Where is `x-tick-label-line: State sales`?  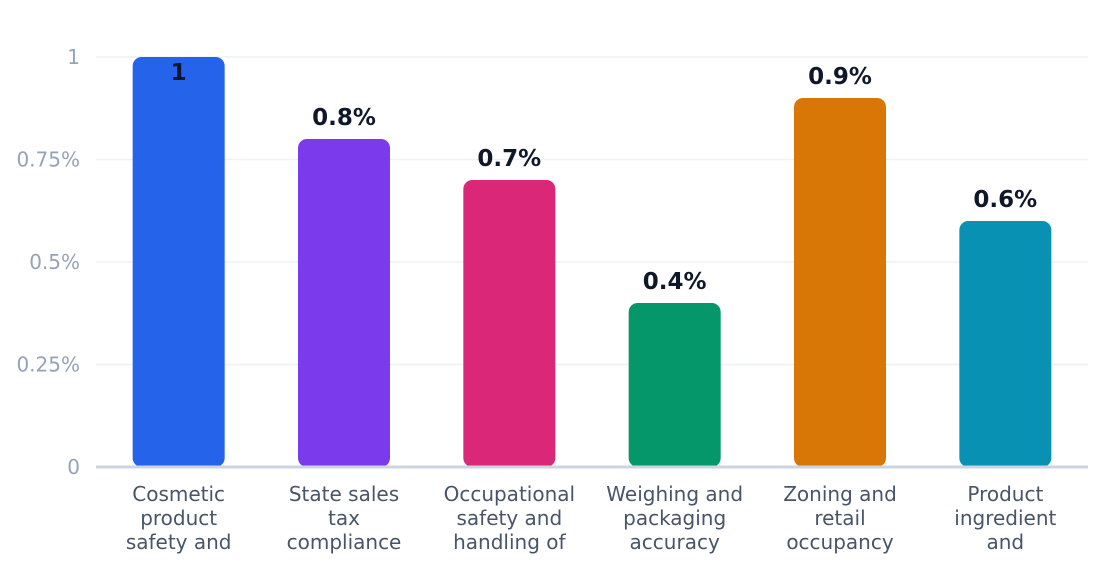
x-tick-label-line: State sales is located at coordinates (344, 494).